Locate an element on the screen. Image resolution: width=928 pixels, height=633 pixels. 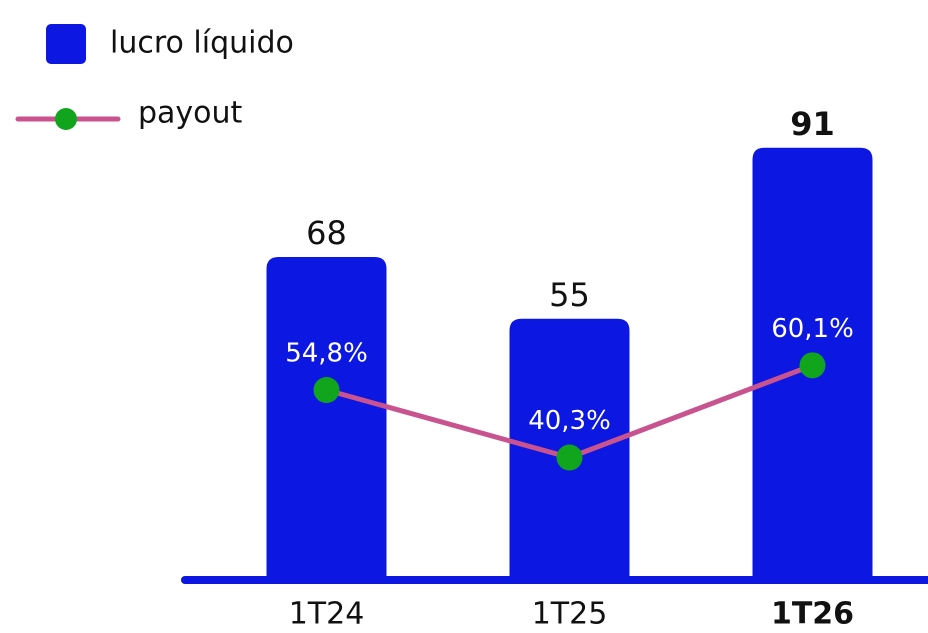
x-tick-label: 1T25 is located at coordinates (570, 614).